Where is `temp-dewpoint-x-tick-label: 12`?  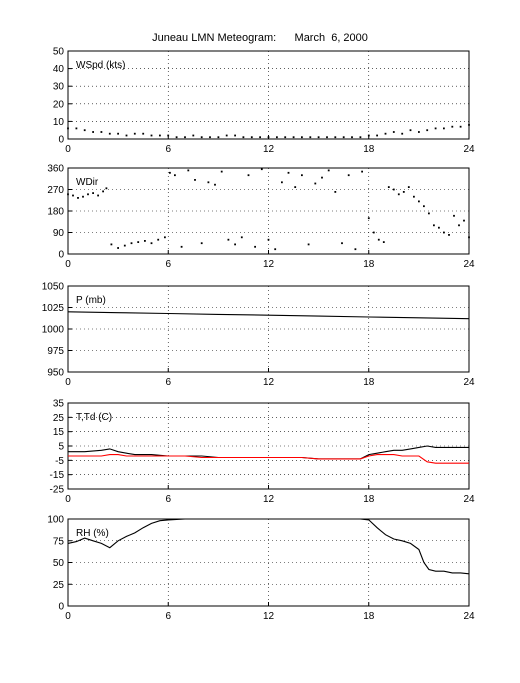 temp-dewpoint-x-tick-label: 12 is located at coordinates (269, 499).